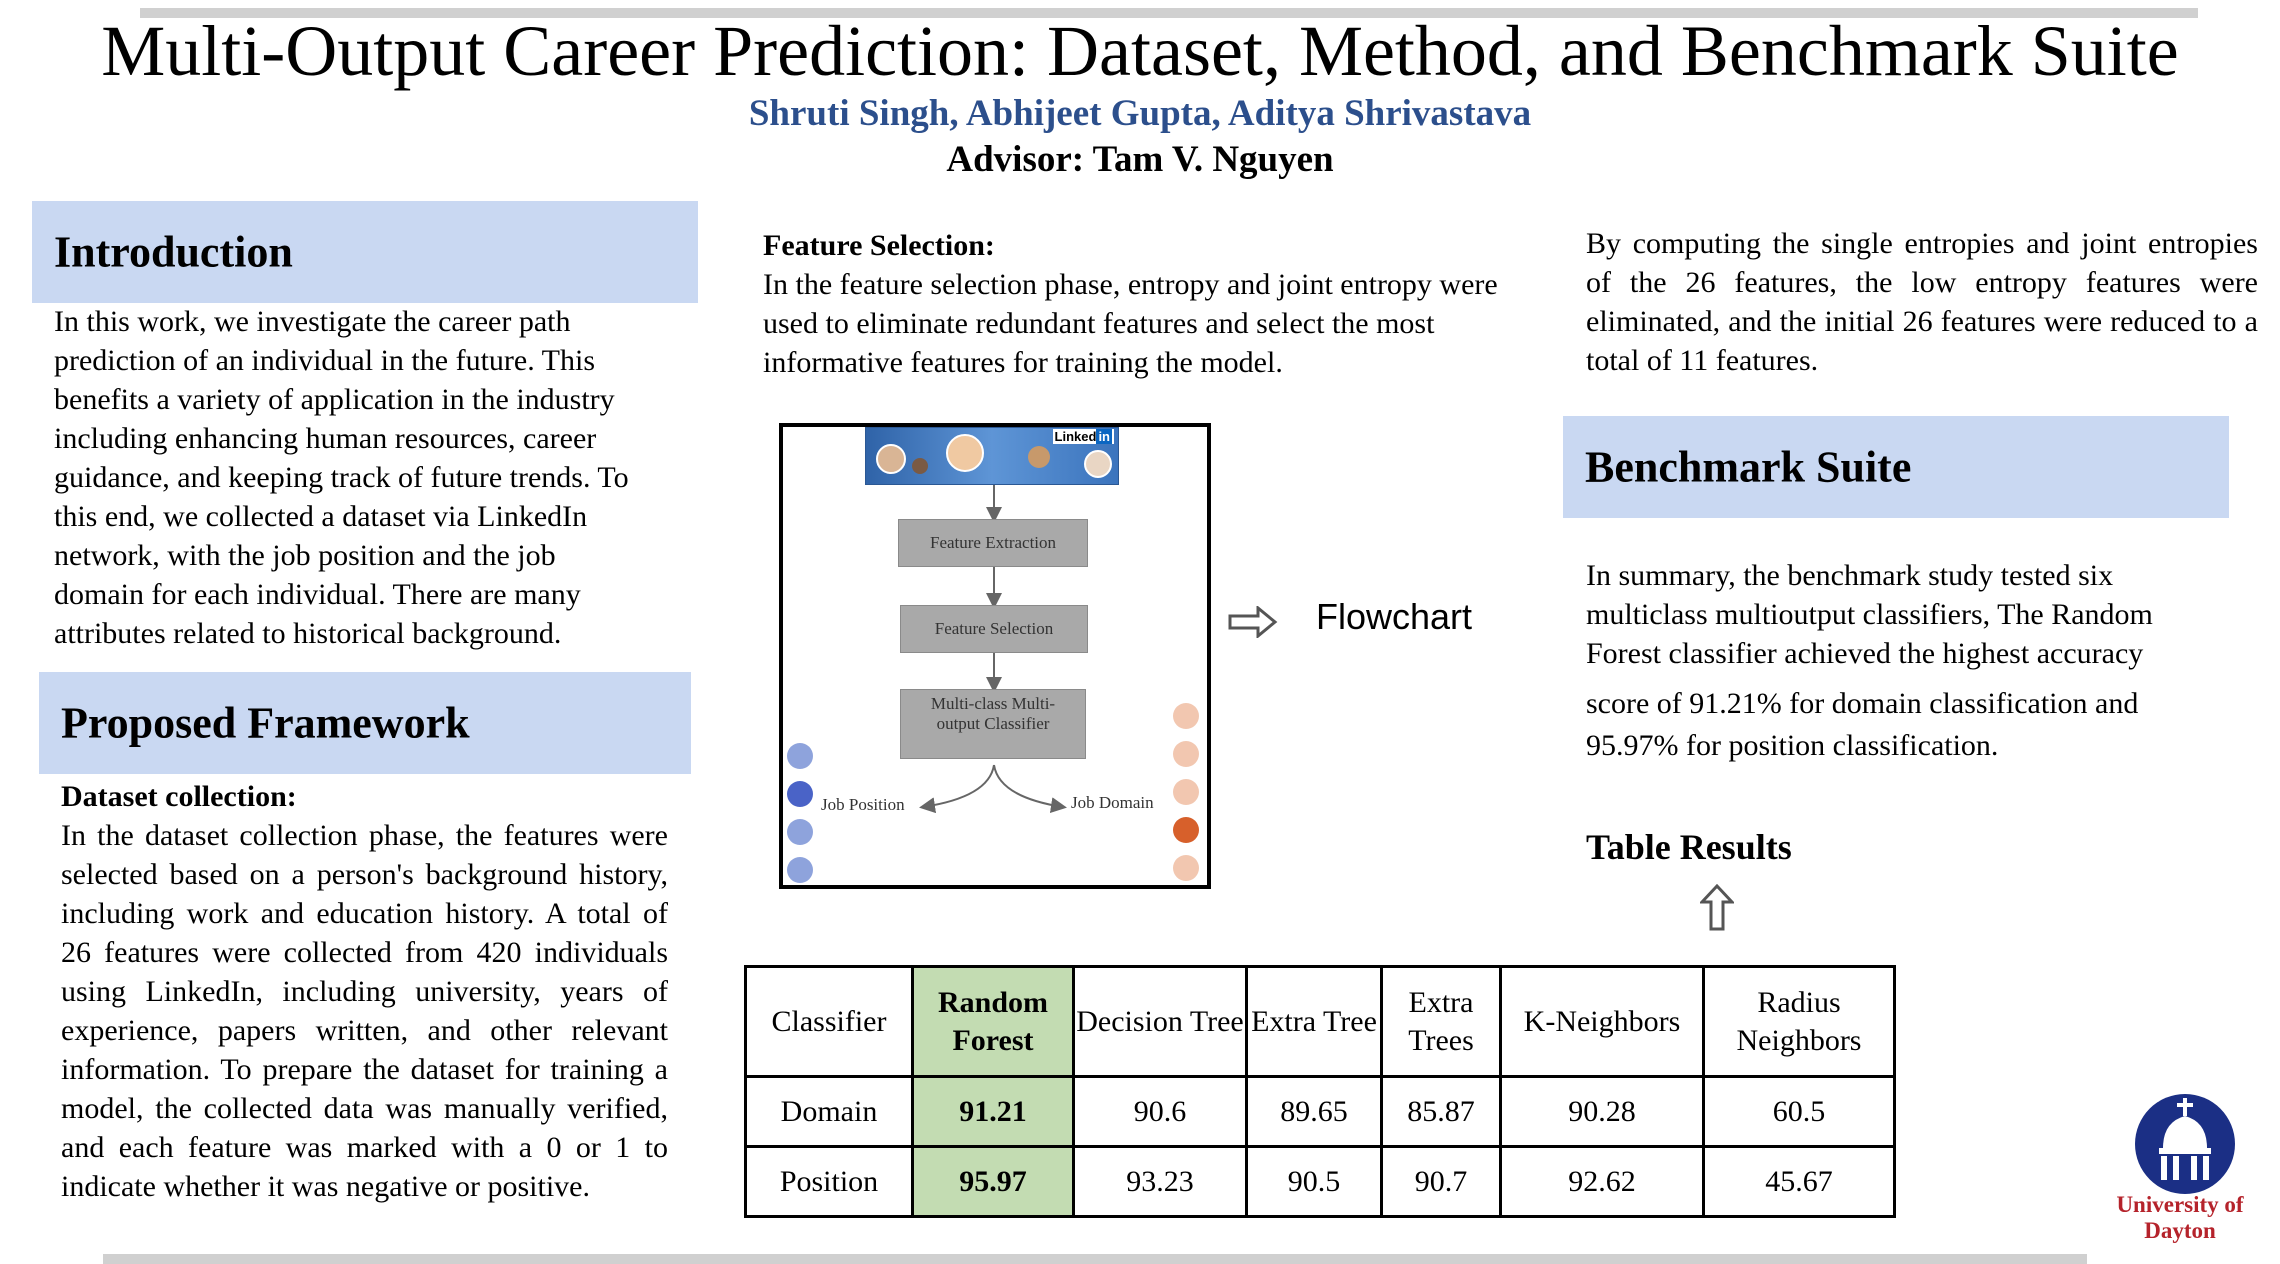  What do you see at coordinates (1160, 1181) in the screenshot?
I see `table-cell: 93.23` at bounding box center [1160, 1181].